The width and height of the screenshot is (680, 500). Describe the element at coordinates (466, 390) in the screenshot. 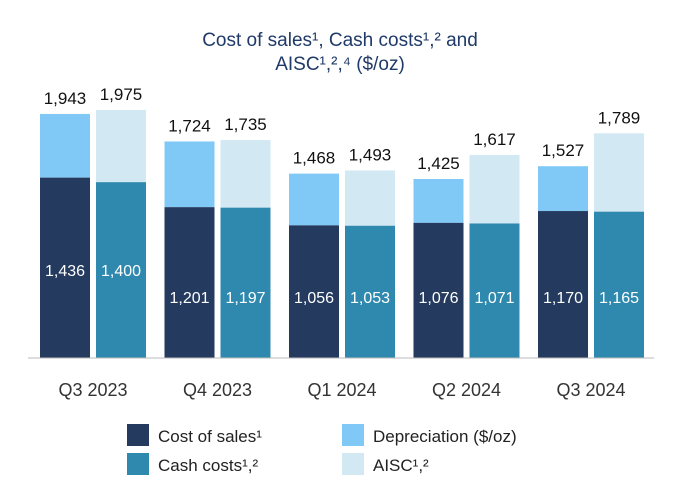

I see `x-tick-label: Q2 2024` at that location.